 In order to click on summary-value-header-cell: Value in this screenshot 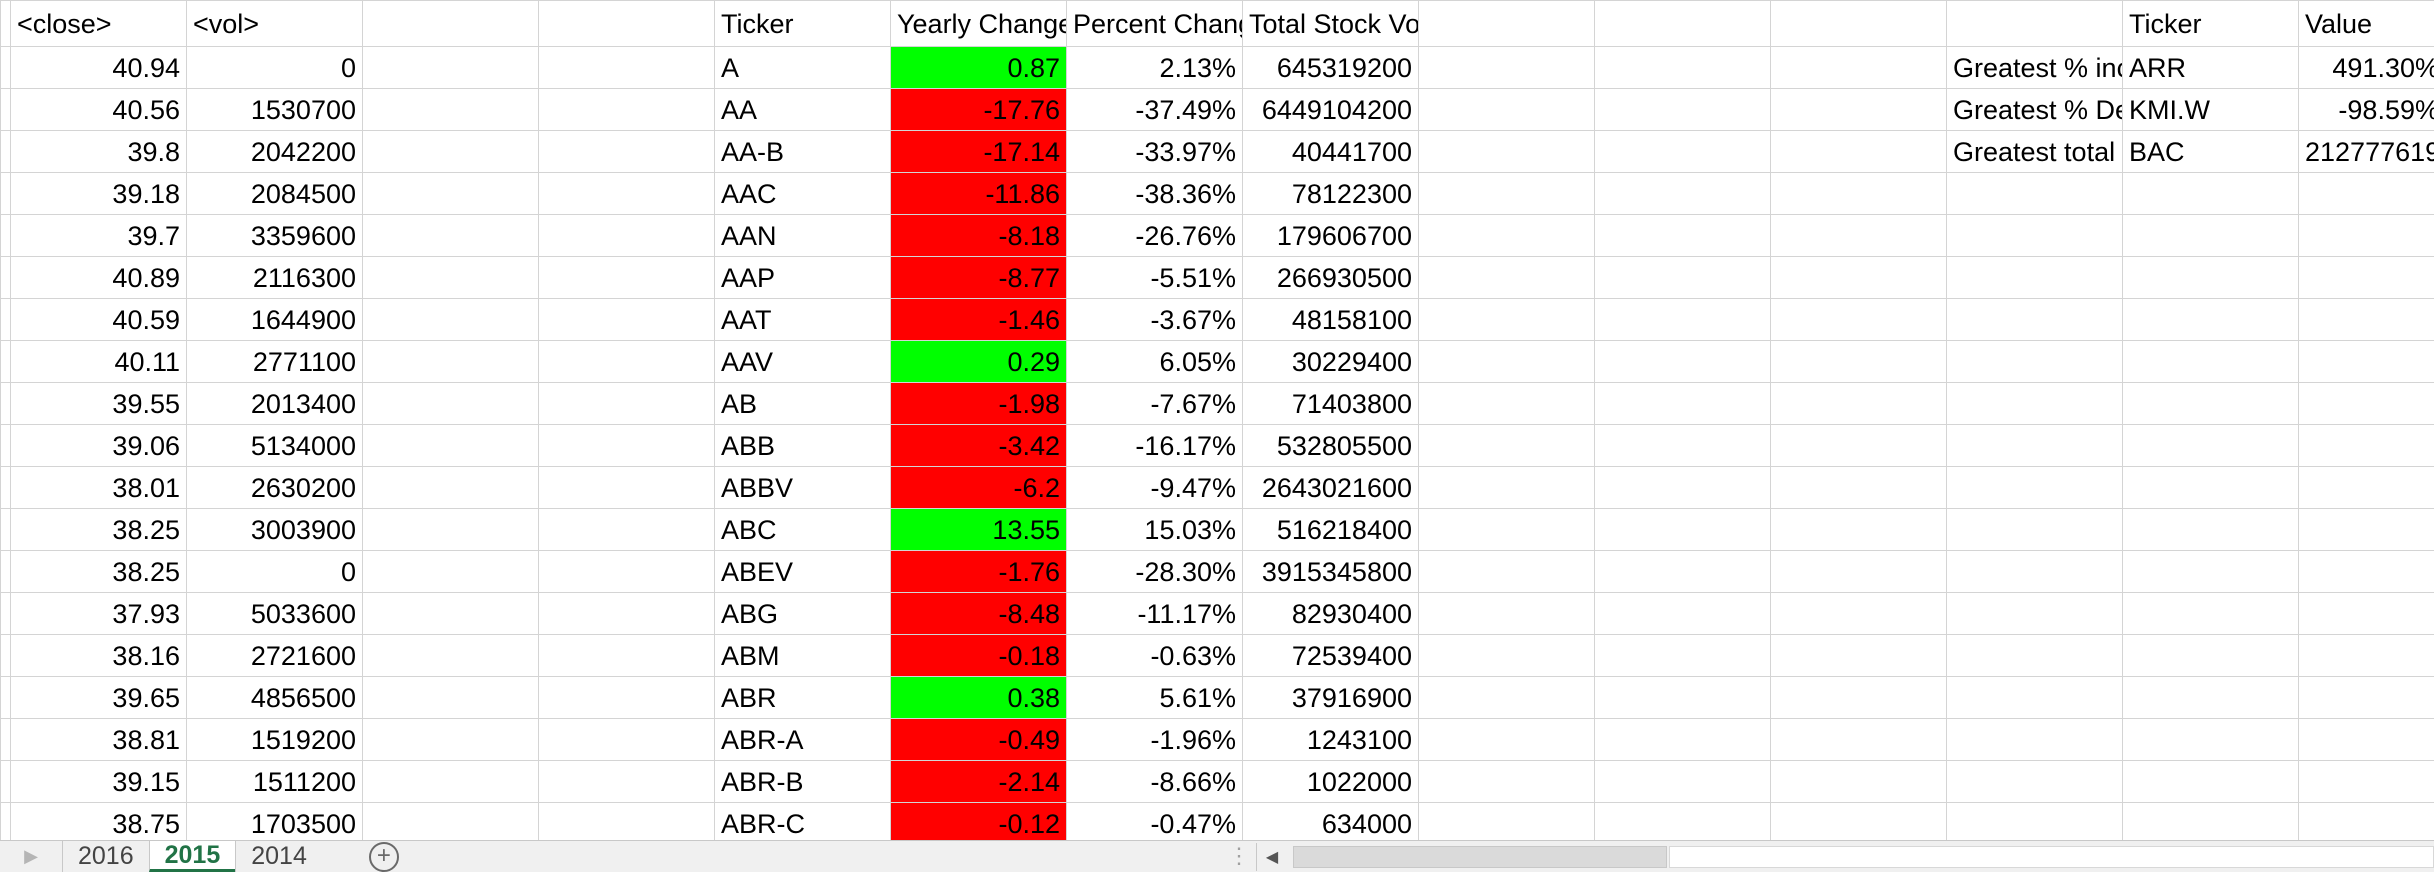, I will do `click(2366, 23)`.